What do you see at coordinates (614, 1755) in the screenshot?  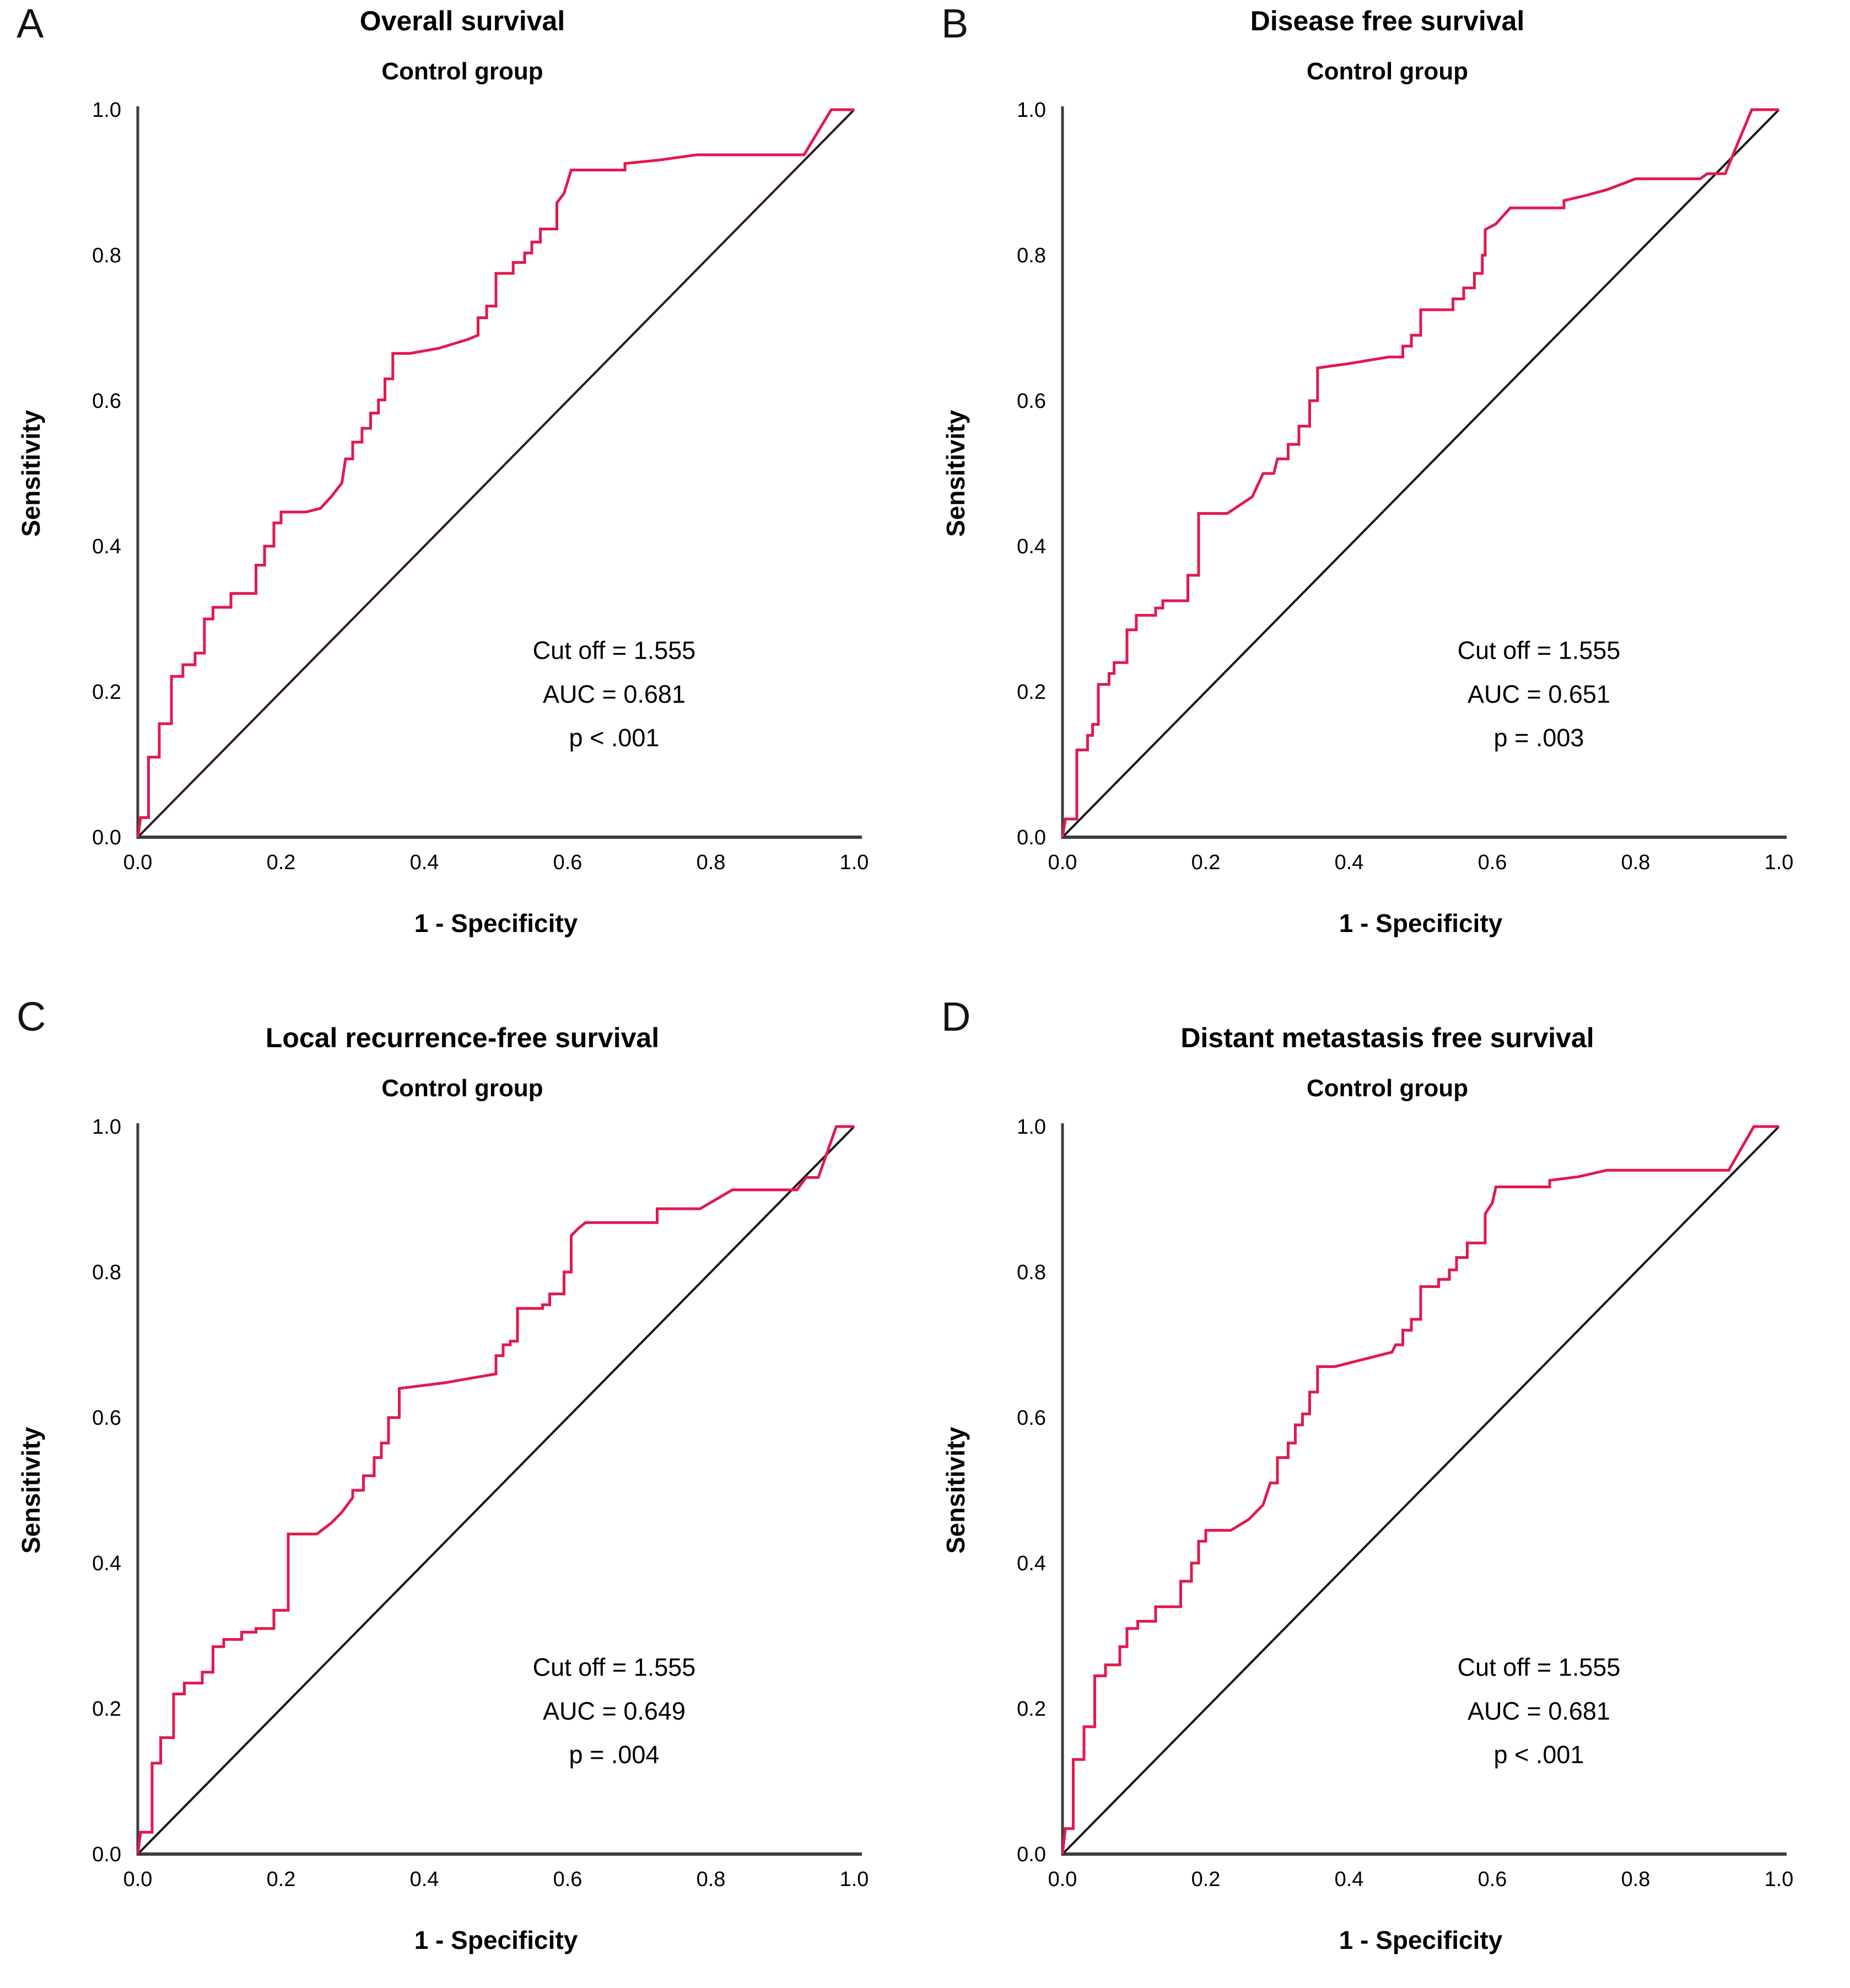 I see `annotation-line: p = .004` at bounding box center [614, 1755].